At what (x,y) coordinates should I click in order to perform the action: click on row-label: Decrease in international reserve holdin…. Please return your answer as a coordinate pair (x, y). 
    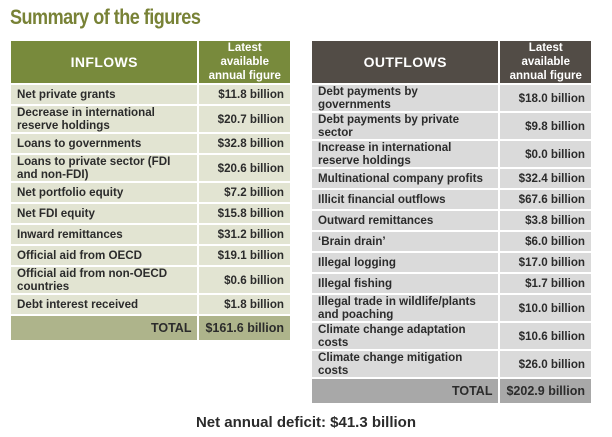
    Looking at the image, I should click on (104, 119).